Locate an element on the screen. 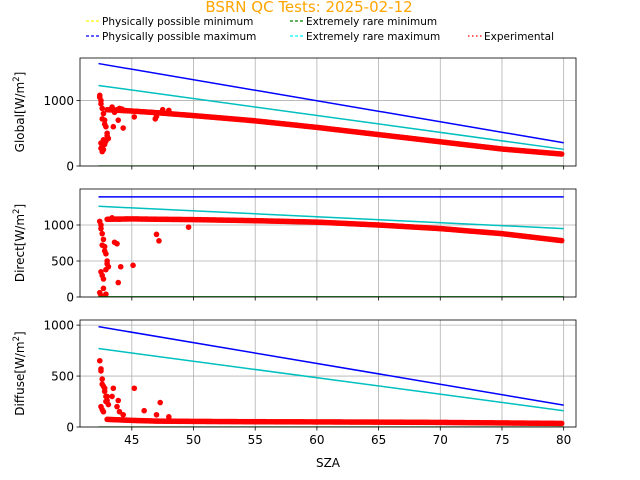  legend-item: Physically possible minimum is located at coordinates (169, 22).